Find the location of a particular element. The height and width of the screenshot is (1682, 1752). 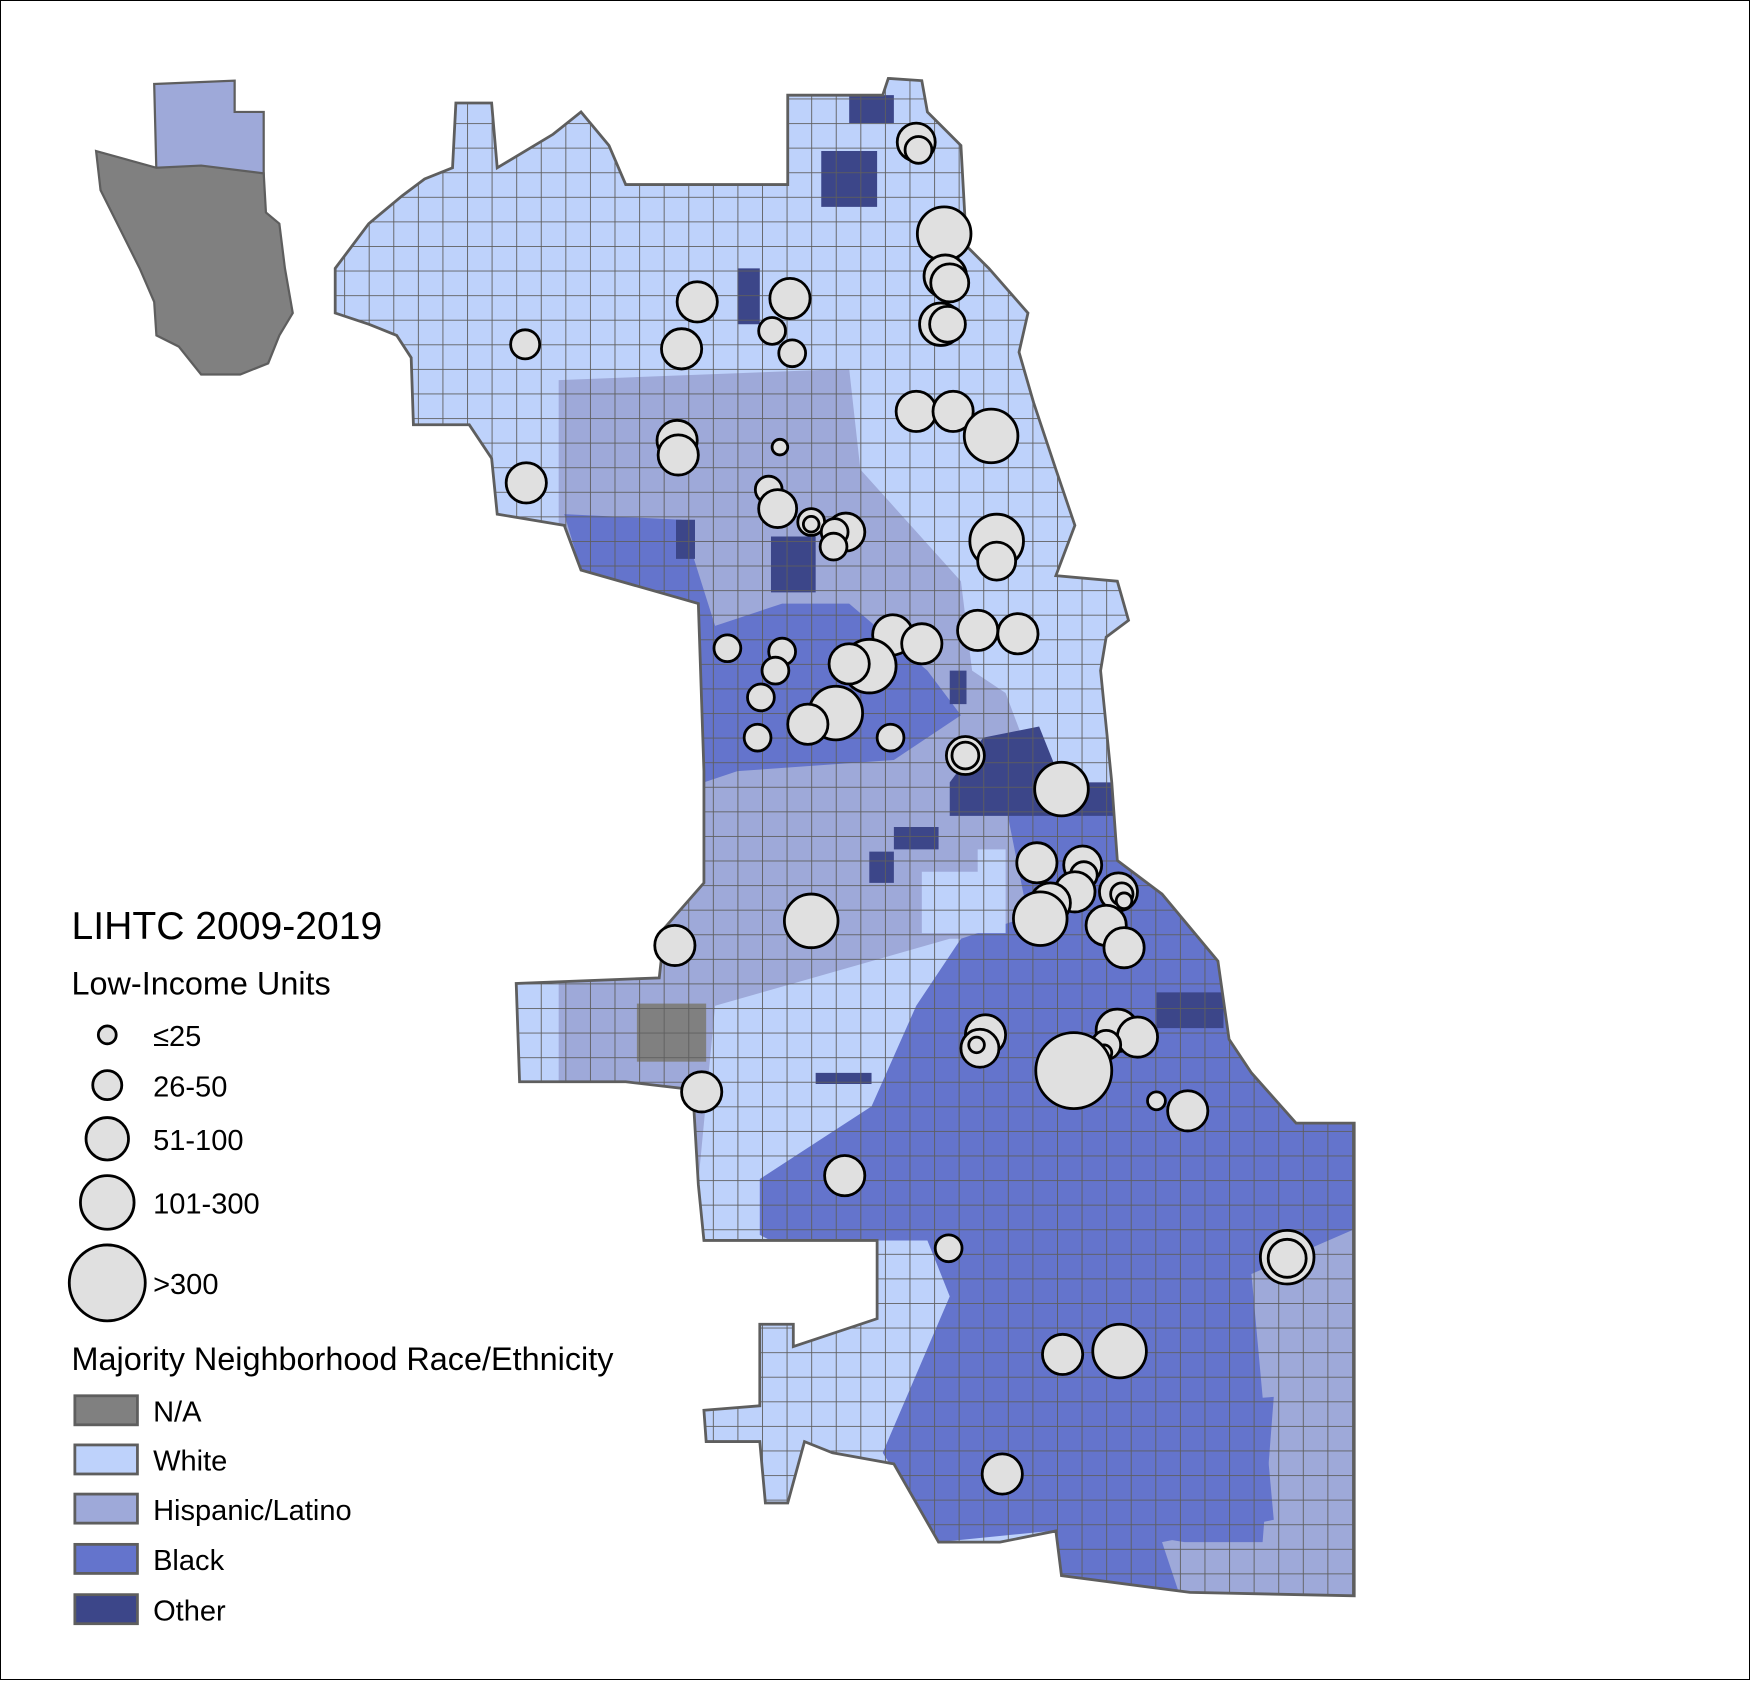

legend-size-label: ≤25 is located at coordinates (177, 1037).